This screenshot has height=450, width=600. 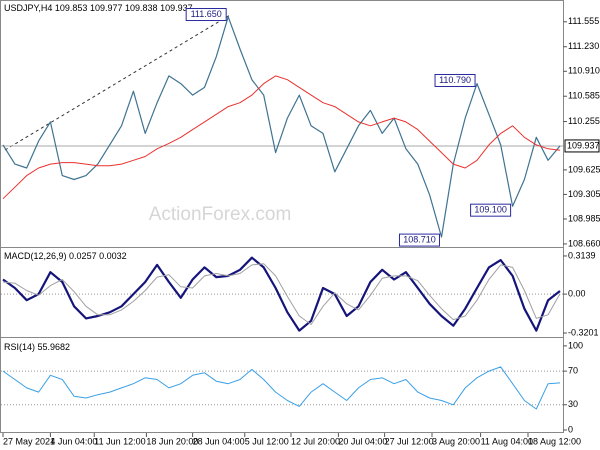 What do you see at coordinates (54, 347) in the screenshot?
I see `rsi-last: 55.9682` at bounding box center [54, 347].